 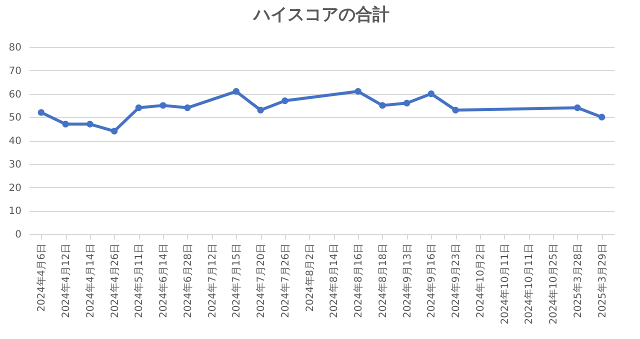 I want to click on y-tick-label: 80, so click(x=15, y=48).